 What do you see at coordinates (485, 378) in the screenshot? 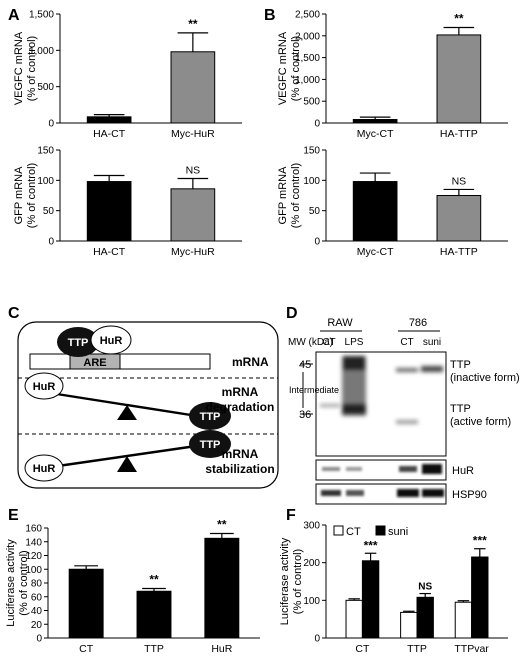
I see `ttp-inactive-line2: (inactive form)` at bounding box center [485, 378].